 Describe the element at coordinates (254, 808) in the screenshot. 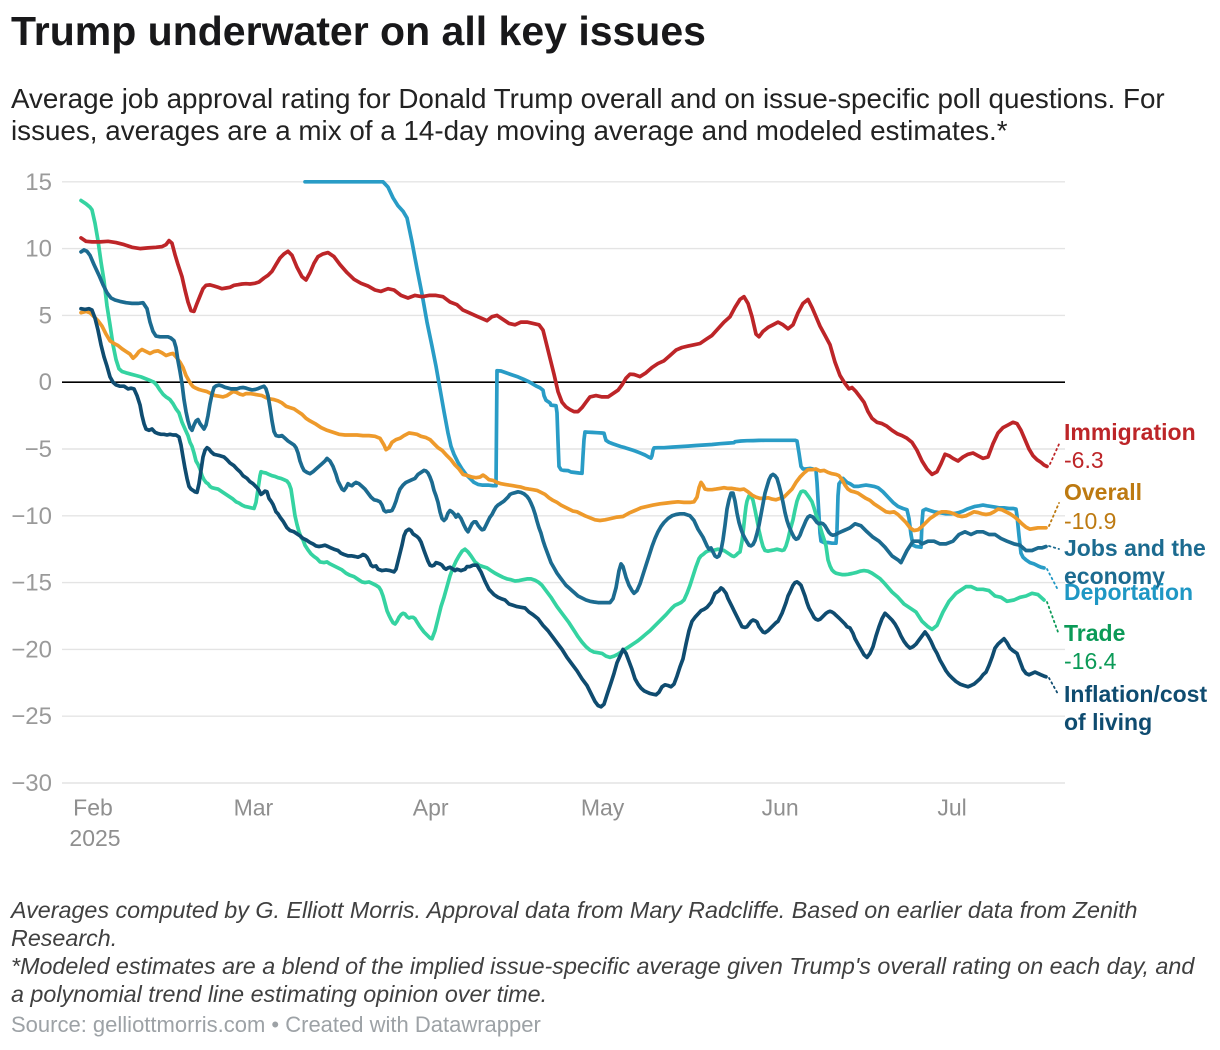

I see `svg-text: Mar` at that location.